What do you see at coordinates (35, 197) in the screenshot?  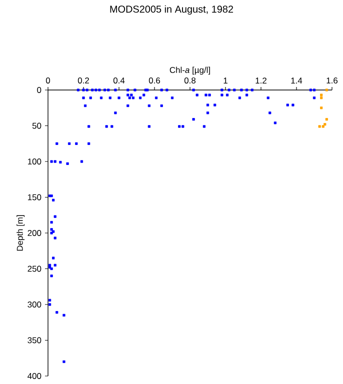 I see `y-tick-label: 150` at bounding box center [35, 197].